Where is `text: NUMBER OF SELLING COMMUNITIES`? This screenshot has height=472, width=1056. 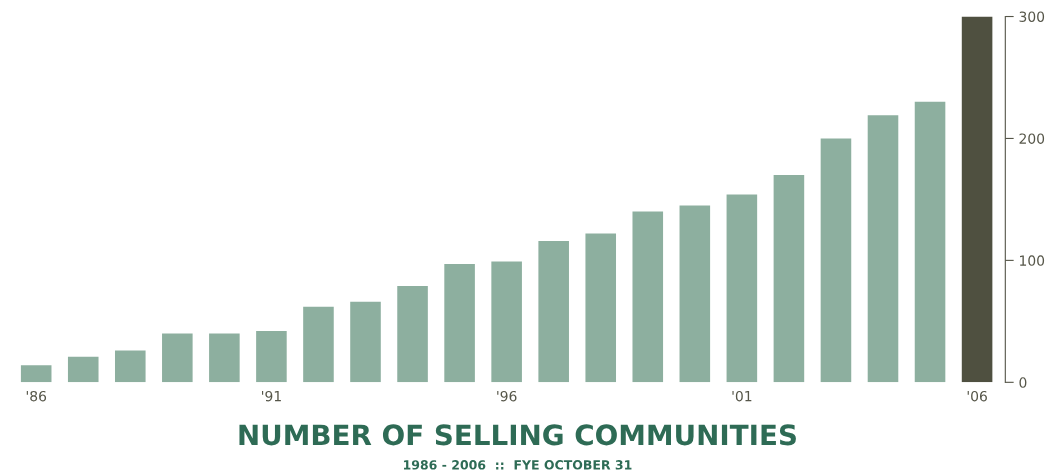
text: NUMBER OF SELLING COMMUNITIES is located at coordinates (517, 435).